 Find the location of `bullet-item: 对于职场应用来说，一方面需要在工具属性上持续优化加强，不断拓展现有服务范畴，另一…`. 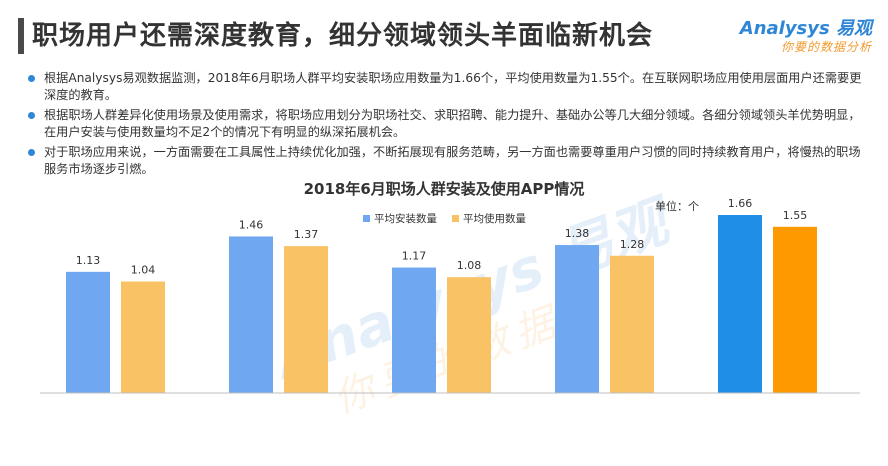

bullet-item: 对于职场应用来说，一方面需要在工具属性上持续优化加强，不断拓展现有服务范畴，另一… is located at coordinates (446, 161).